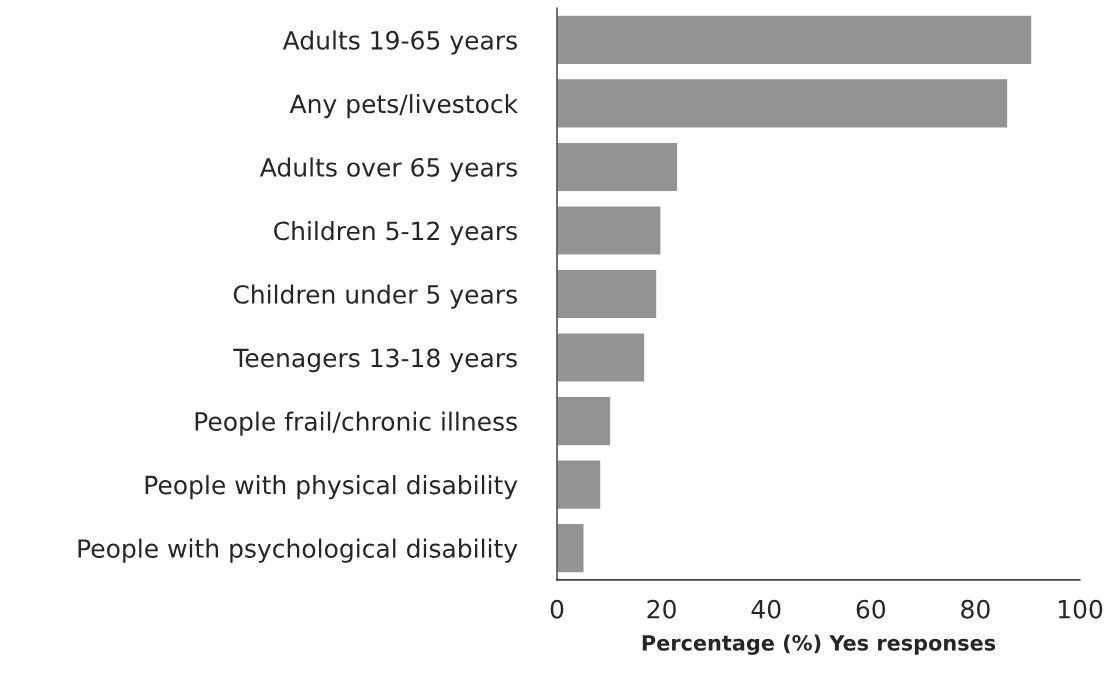 The height and width of the screenshot is (679, 1114). I want to click on x-tick-label: 0, so click(557, 609).